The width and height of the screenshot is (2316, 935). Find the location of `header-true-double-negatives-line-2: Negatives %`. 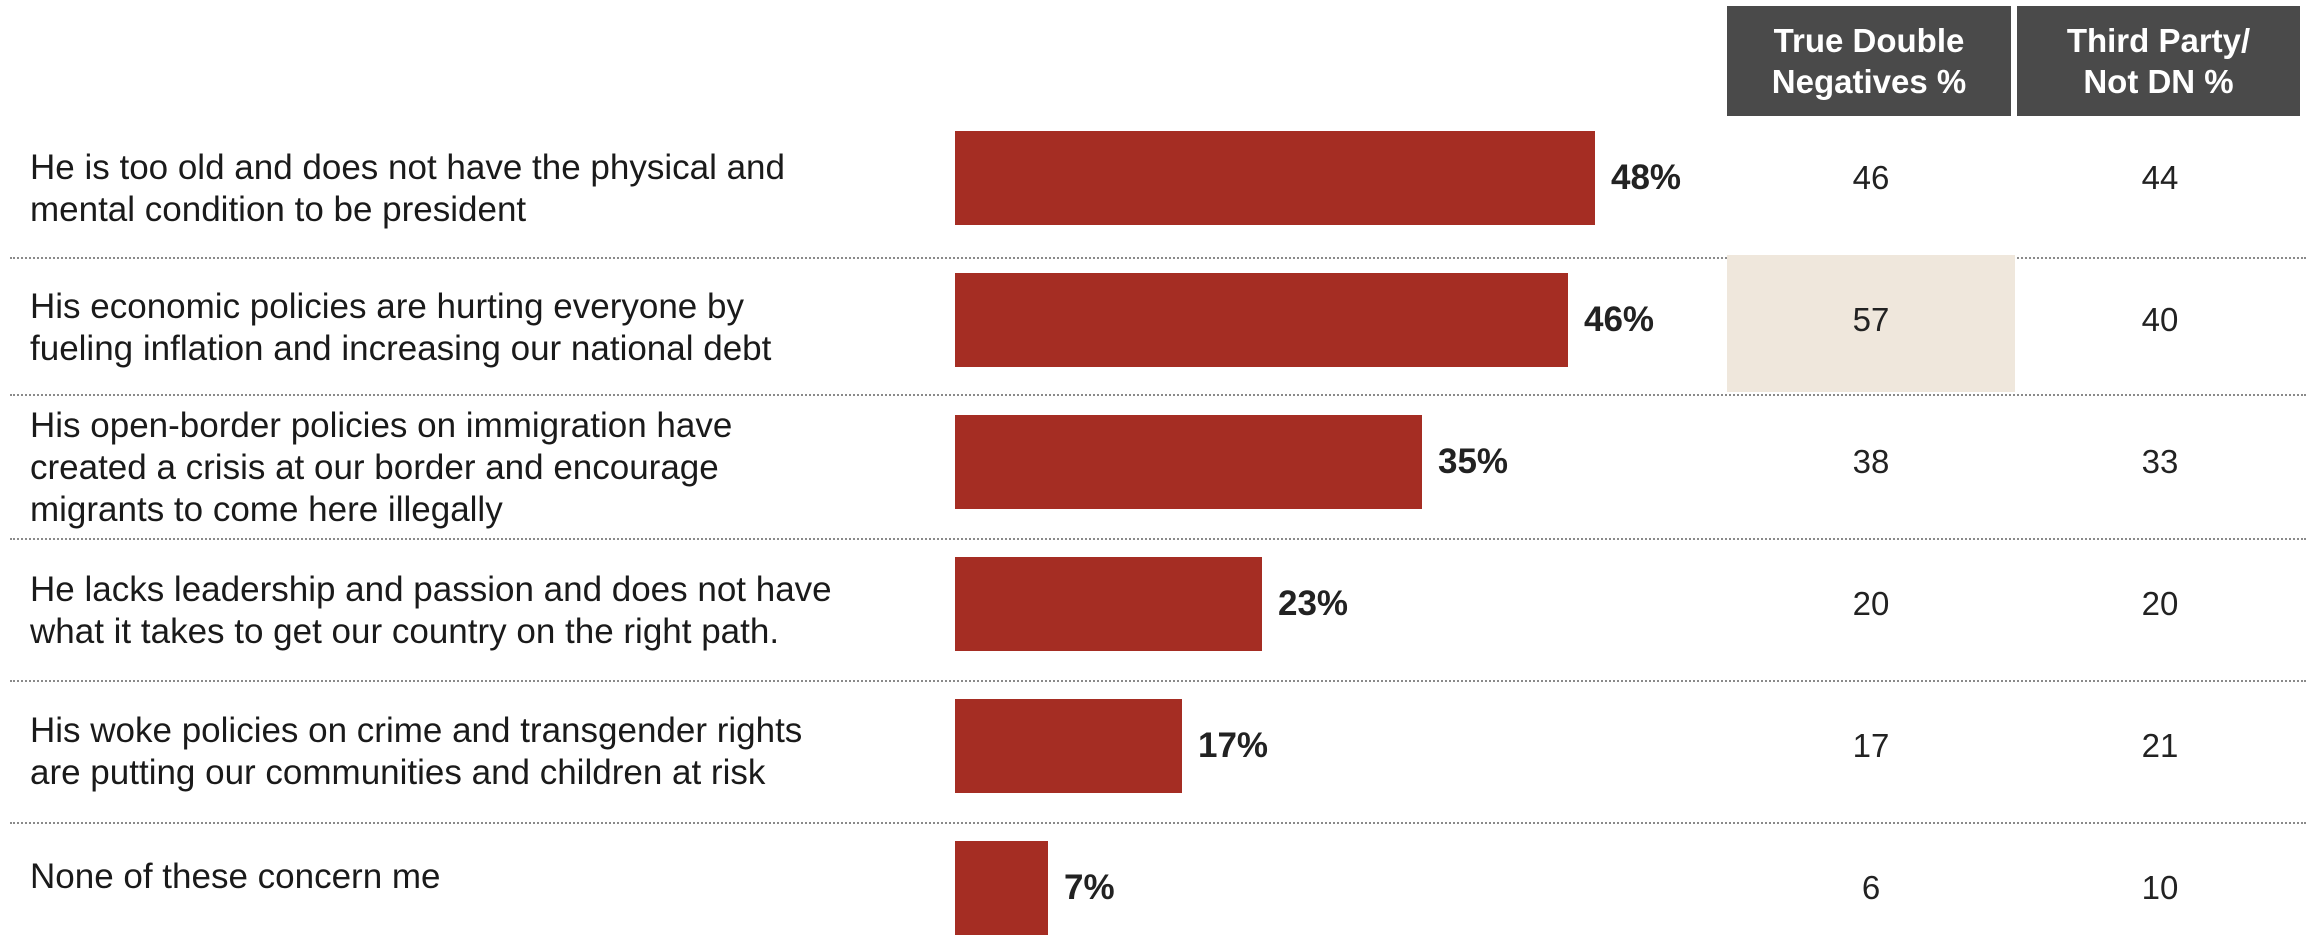

header-true-double-negatives-line-2: Negatives % is located at coordinates (1869, 81).